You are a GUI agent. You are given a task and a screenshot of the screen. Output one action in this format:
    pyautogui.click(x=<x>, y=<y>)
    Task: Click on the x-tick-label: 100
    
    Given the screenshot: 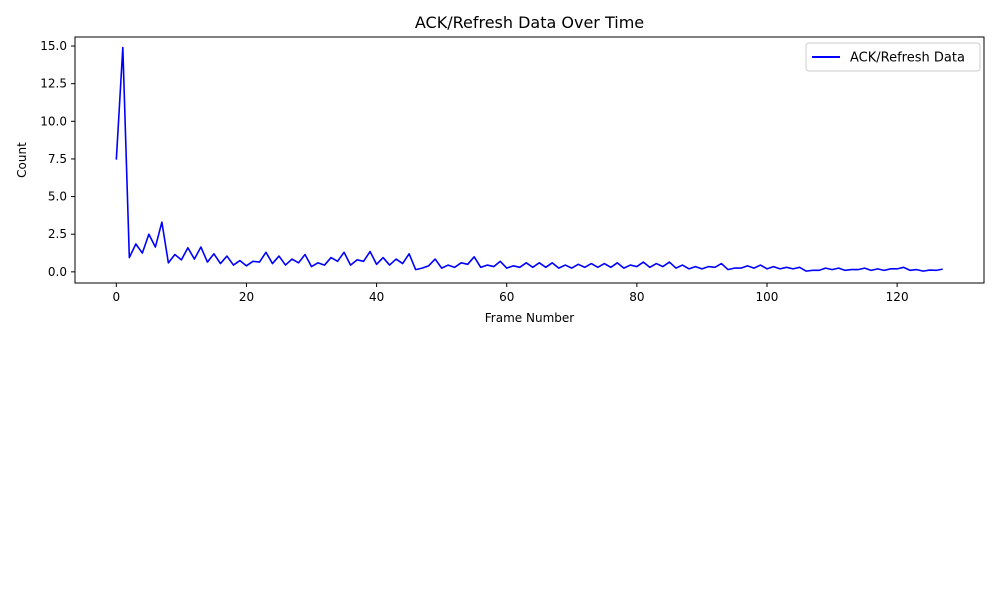 What is the action you would take?
    pyautogui.click(x=767, y=297)
    